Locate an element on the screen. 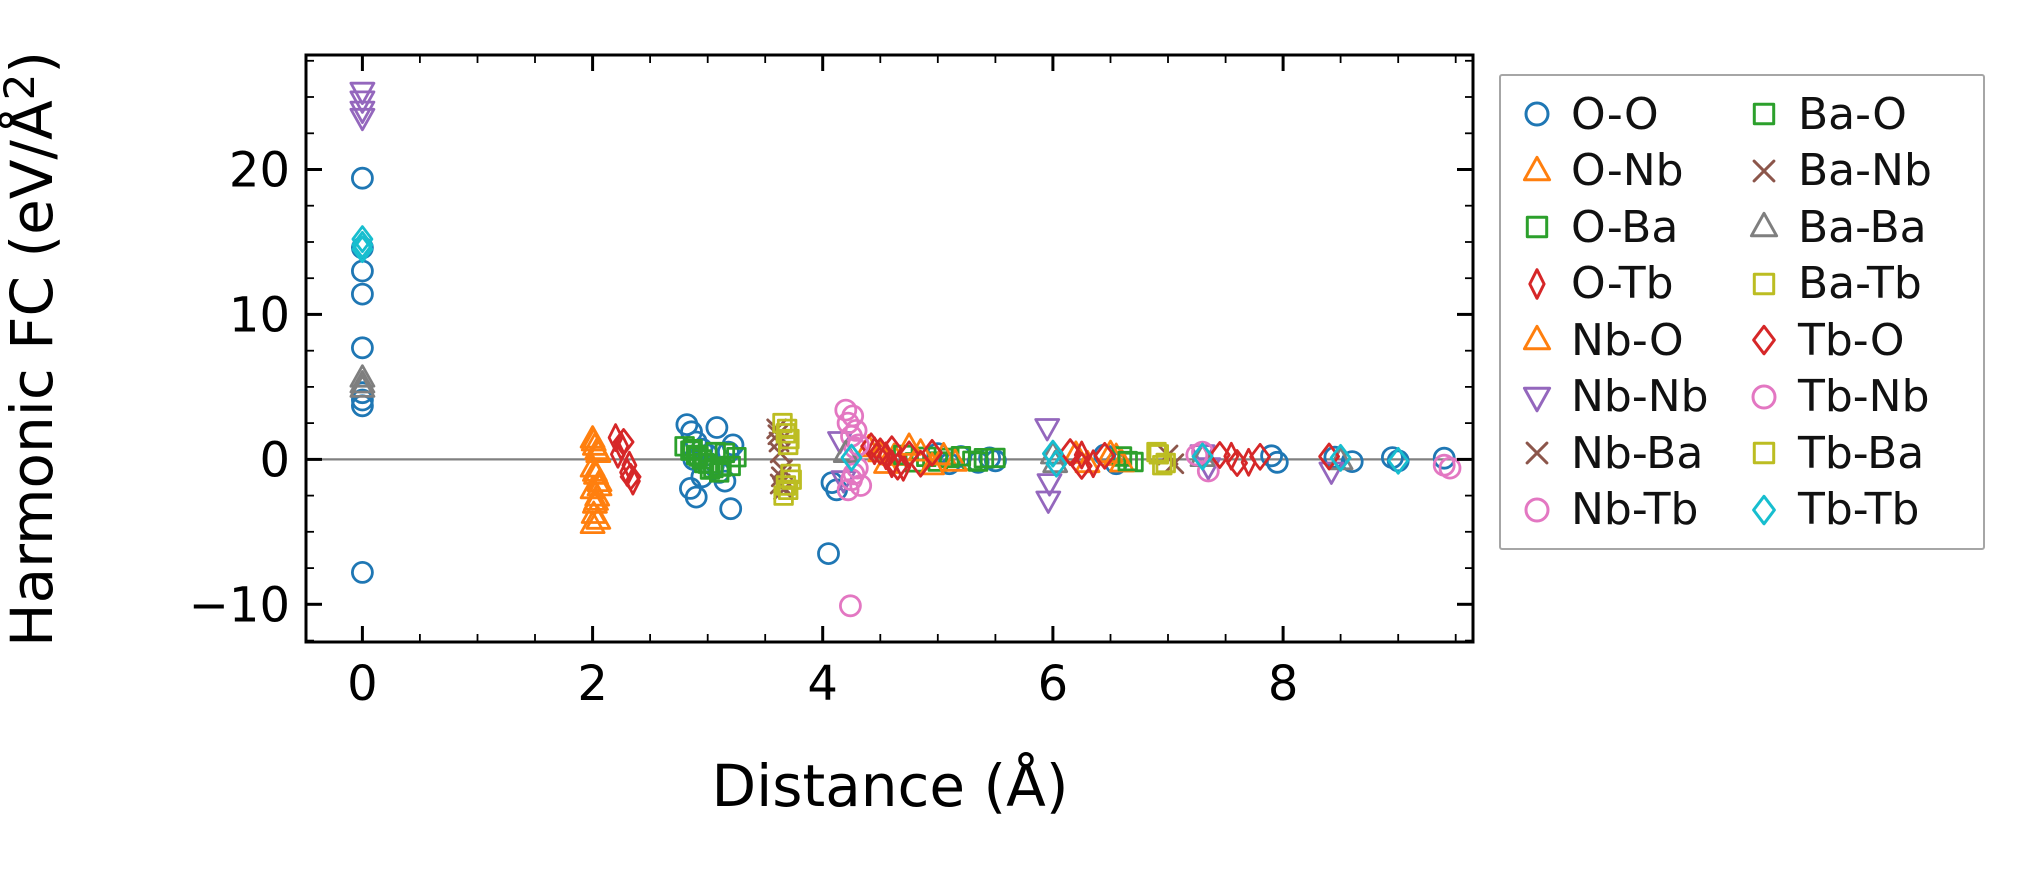 Image resolution: width=2044 pixels, height=883 pixels. legend-label: O-Nb is located at coordinates (1627, 171).